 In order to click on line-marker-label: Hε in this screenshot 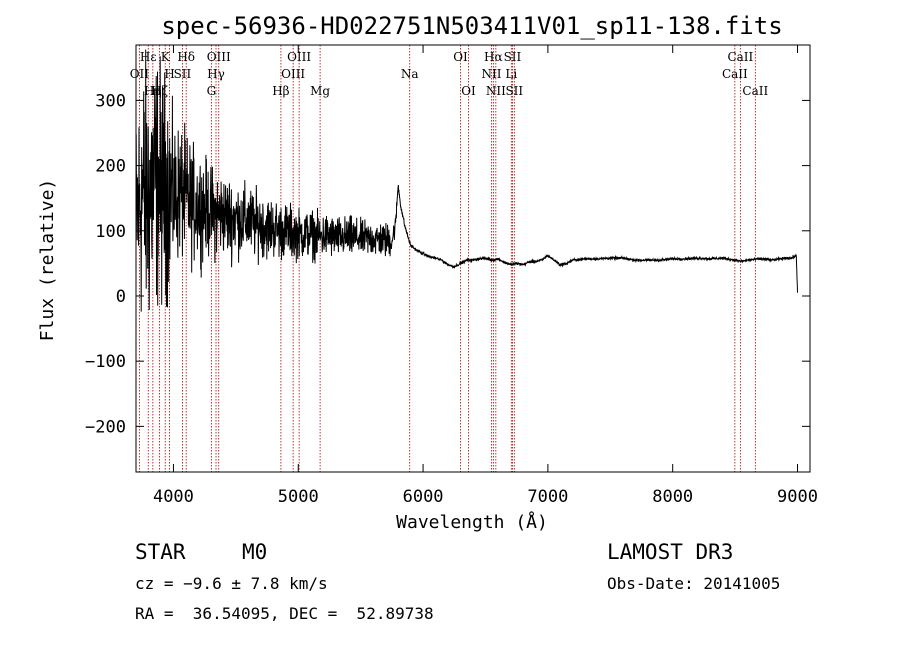, I will do `click(148, 57)`.